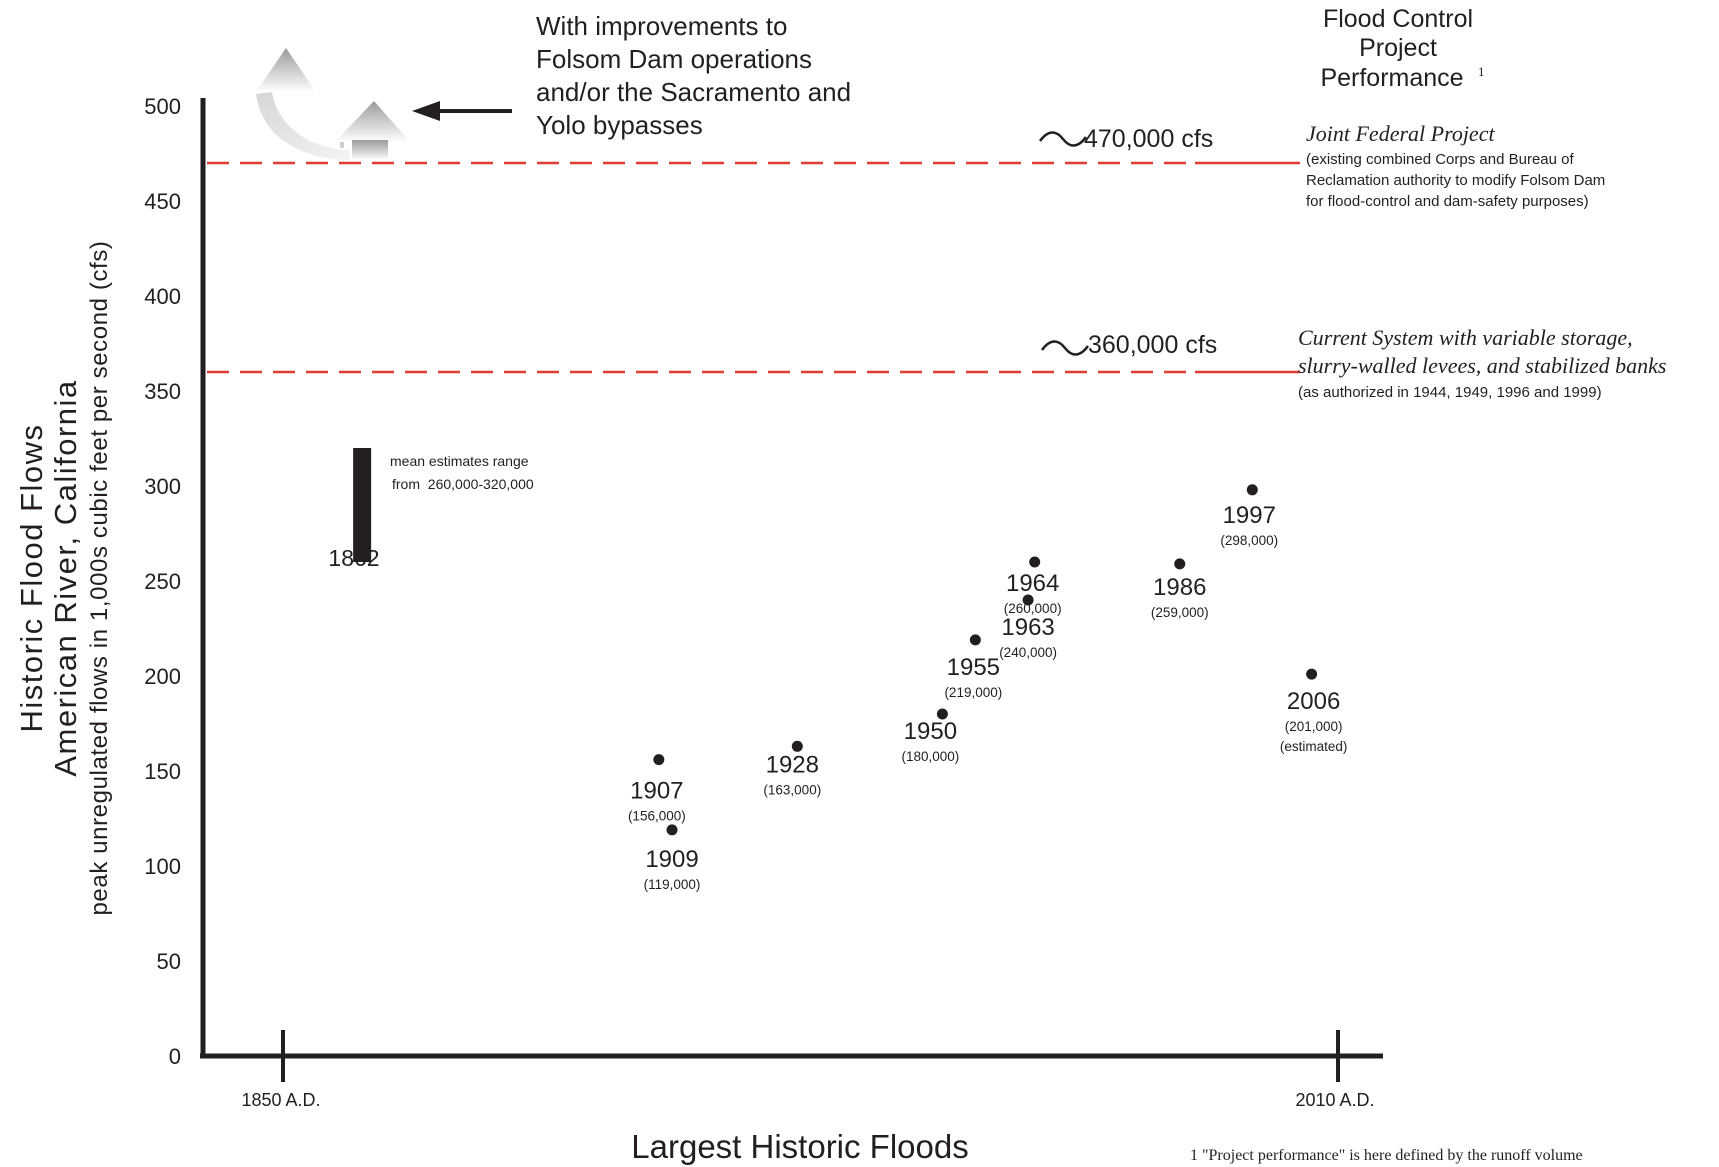 Image resolution: width=1719 pixels, height=1167 pixels. Describe the element at coordinates (1314, 726) in the screenshot. I see `point-value-2006: (201,000)` at that location.